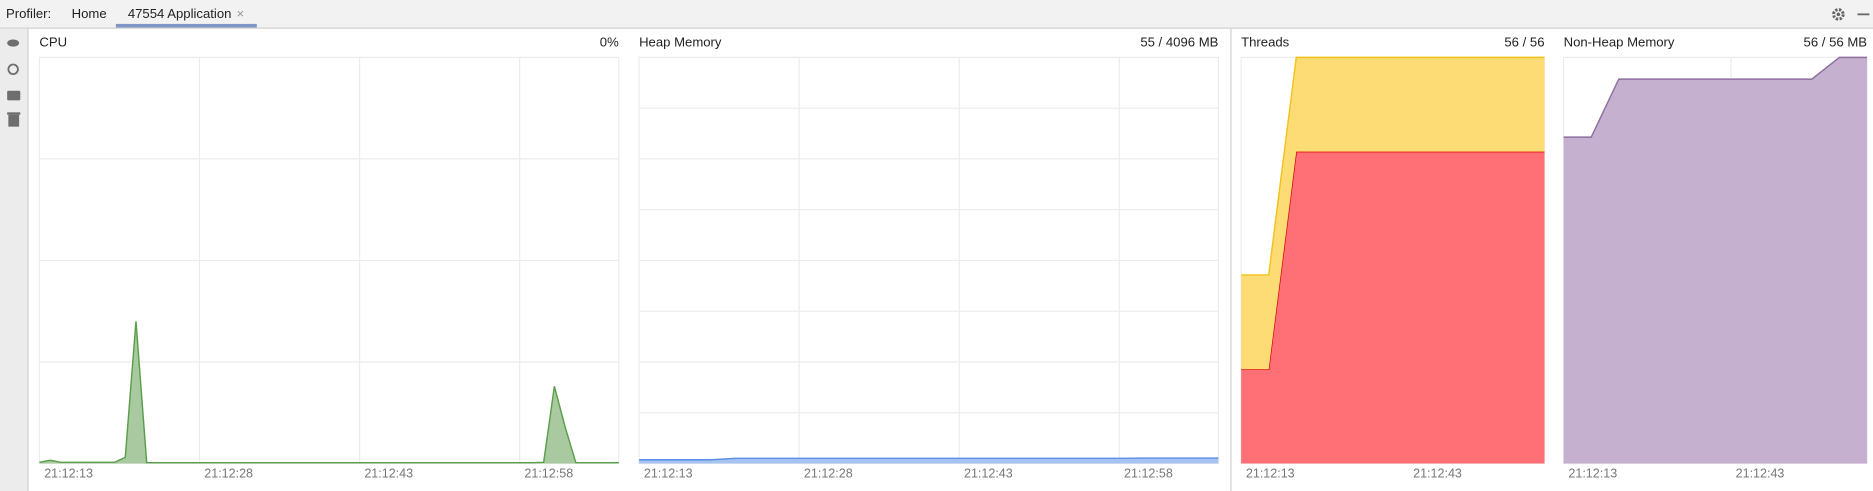 Image resolution: width=1873 pixels, height=491 pixels. What do you see at coordinates (89, 13) in the screenshot?
I see `tab: Home` at bounding box center [89, 13].